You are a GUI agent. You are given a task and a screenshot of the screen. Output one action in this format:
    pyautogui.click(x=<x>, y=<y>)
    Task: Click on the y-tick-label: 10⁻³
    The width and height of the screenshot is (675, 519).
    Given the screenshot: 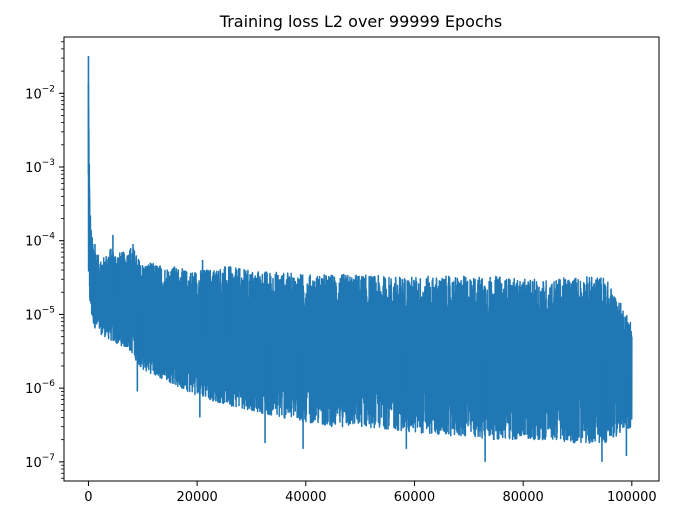 What is the action you would take?
    pyautogui.click(x=40, y=167)
    